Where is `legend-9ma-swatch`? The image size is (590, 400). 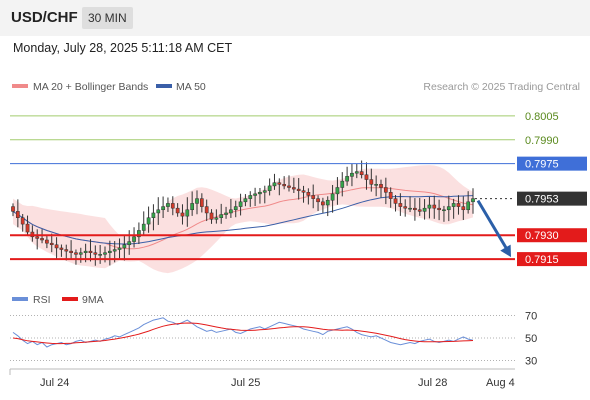 legend-9ma-swatch is located at coordinates (70, 299).